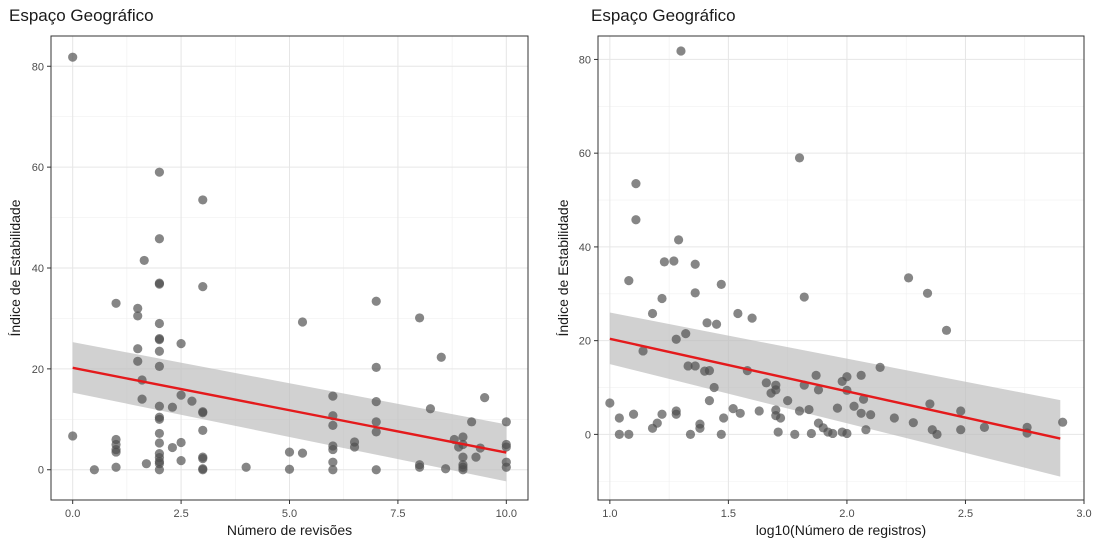 The width and height of the screenshot is (1095, 542). What do you see at coordinates (1083, 514) in the screenshot?
I see `x-tick-label: 3.0` at bounding box center [1083, 514].